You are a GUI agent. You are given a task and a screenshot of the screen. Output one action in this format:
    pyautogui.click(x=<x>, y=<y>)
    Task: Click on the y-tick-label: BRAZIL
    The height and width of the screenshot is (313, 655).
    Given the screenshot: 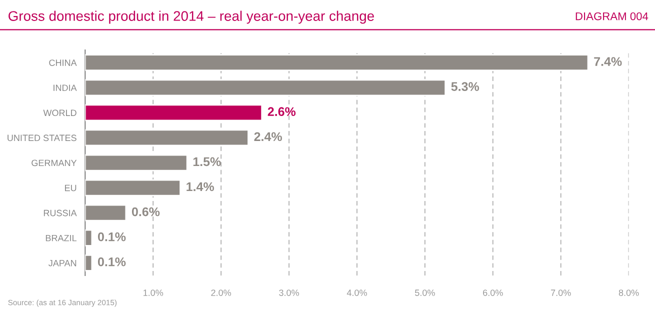 What is the action you would take?
    pyautogui.click(x=61, y=238)
    